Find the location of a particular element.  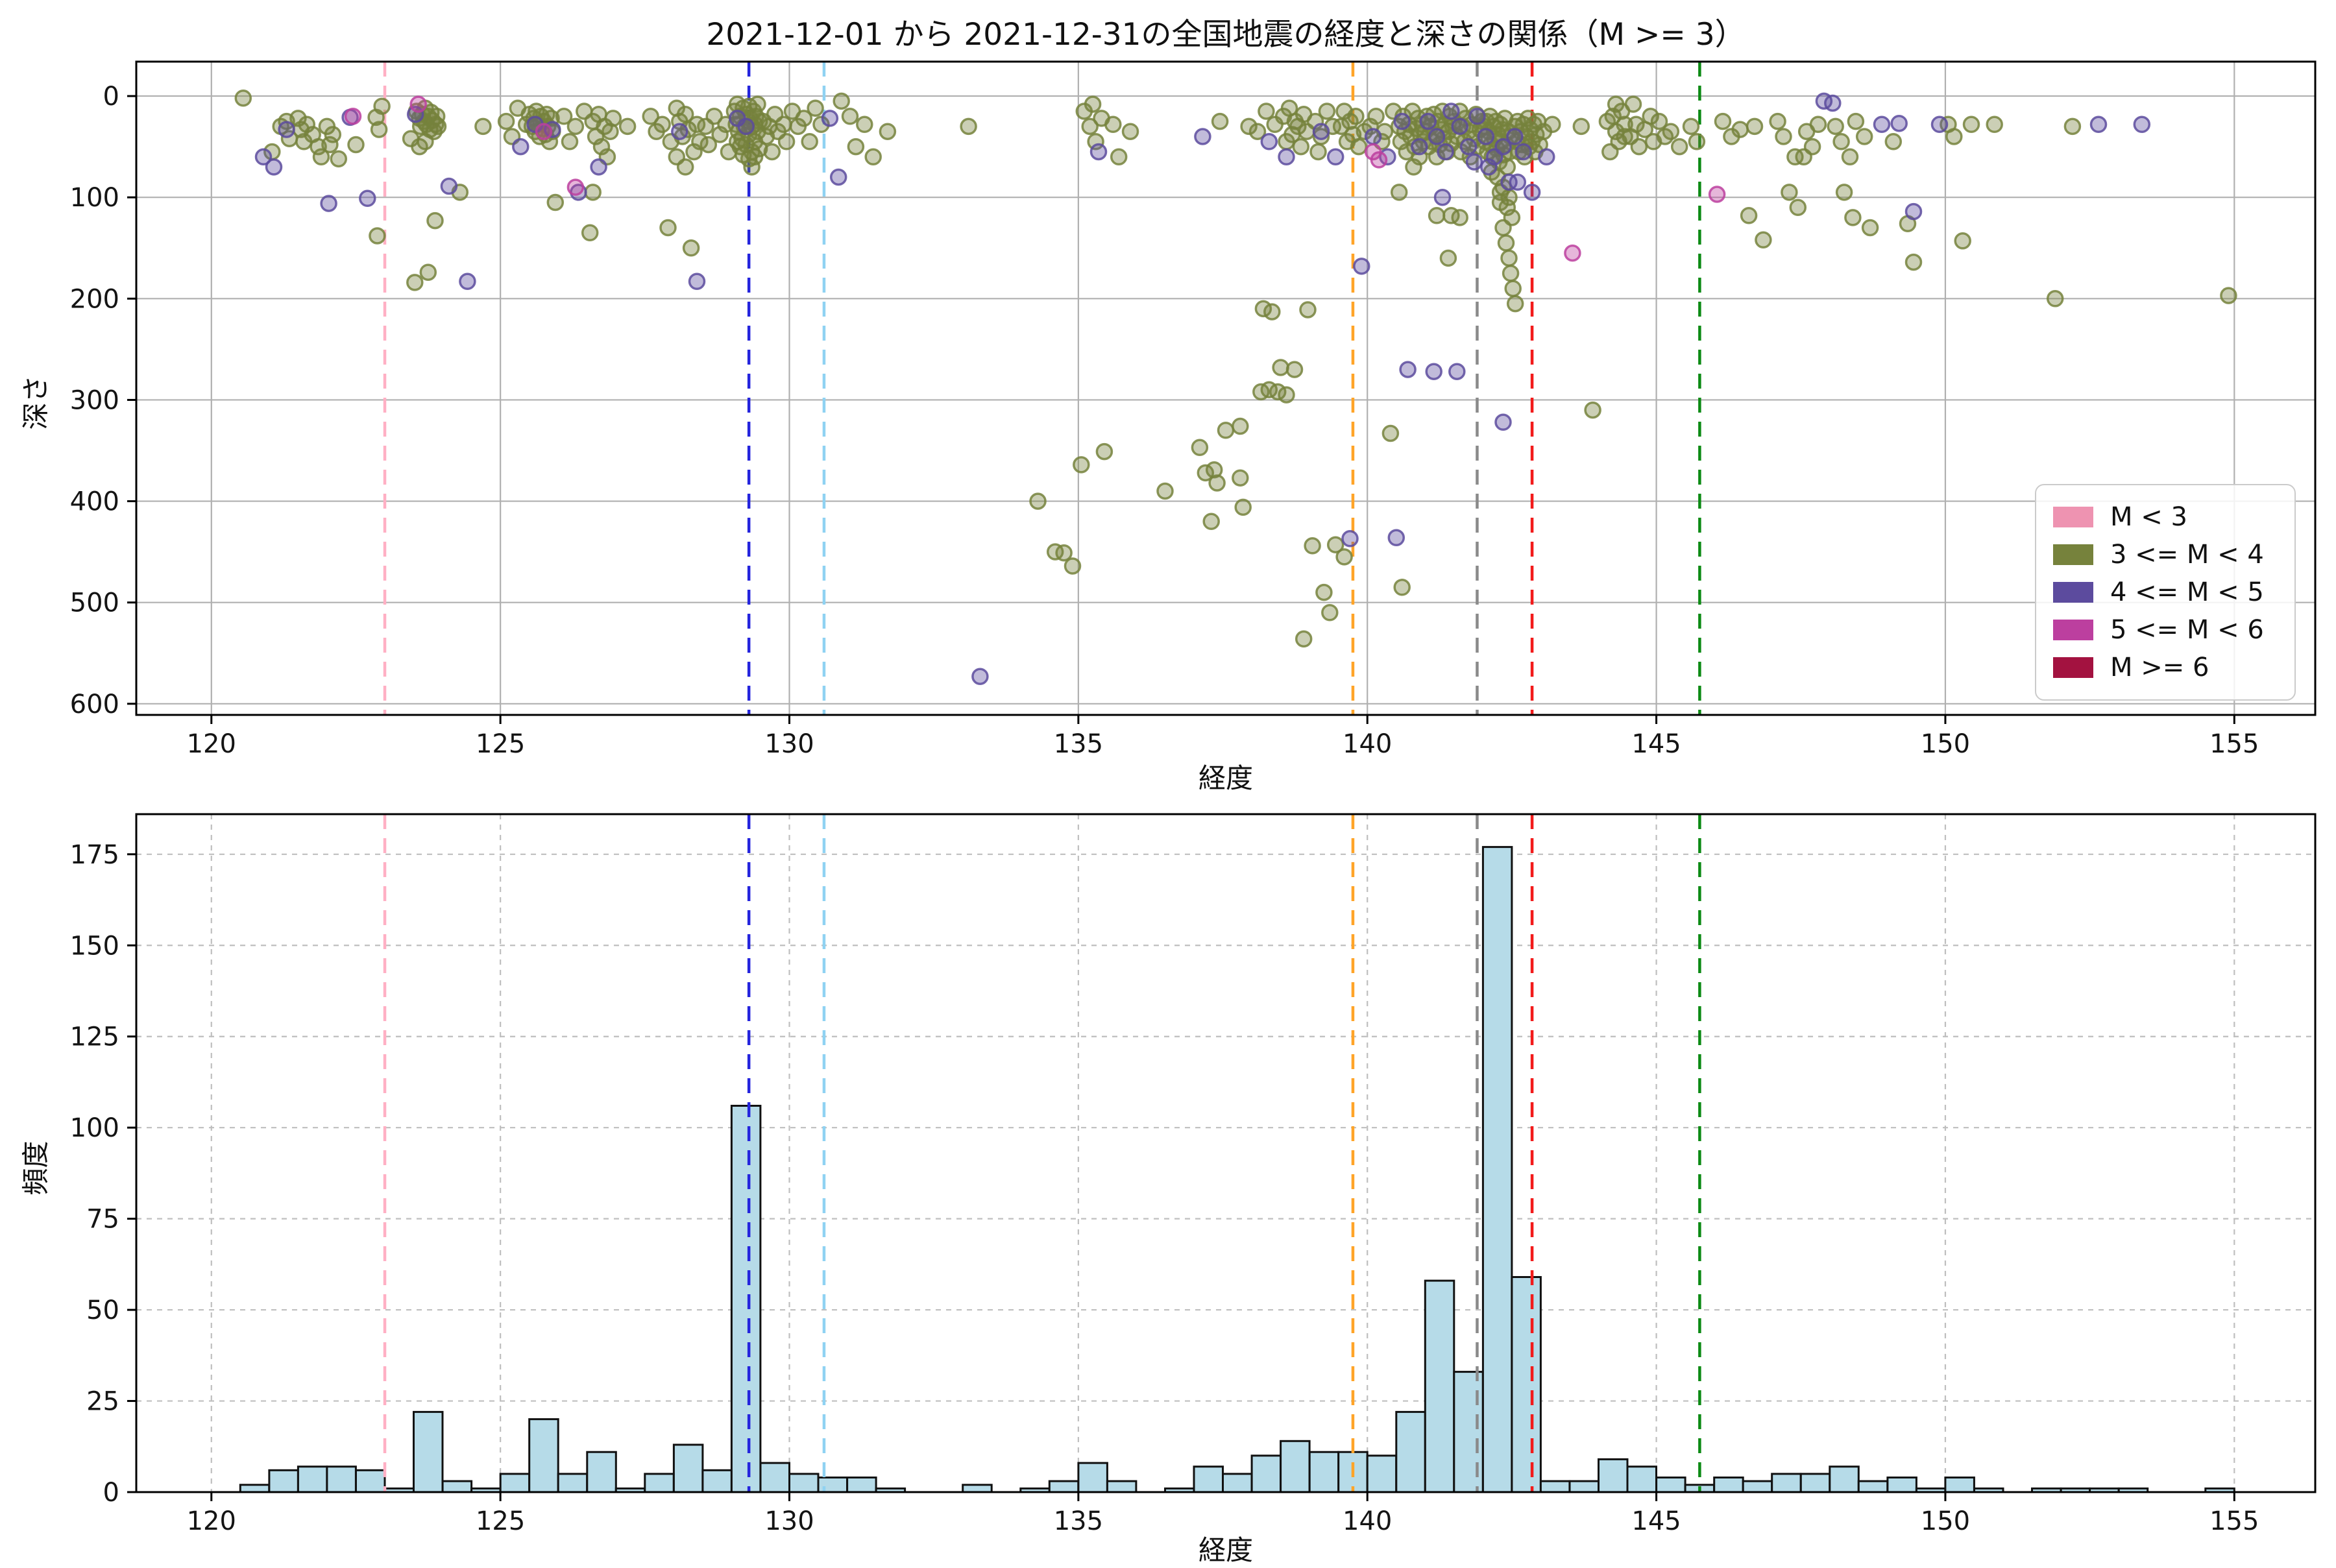

legend-item-m-4-5: 4 <= M < 5 is located at coordinates (2165, 592).